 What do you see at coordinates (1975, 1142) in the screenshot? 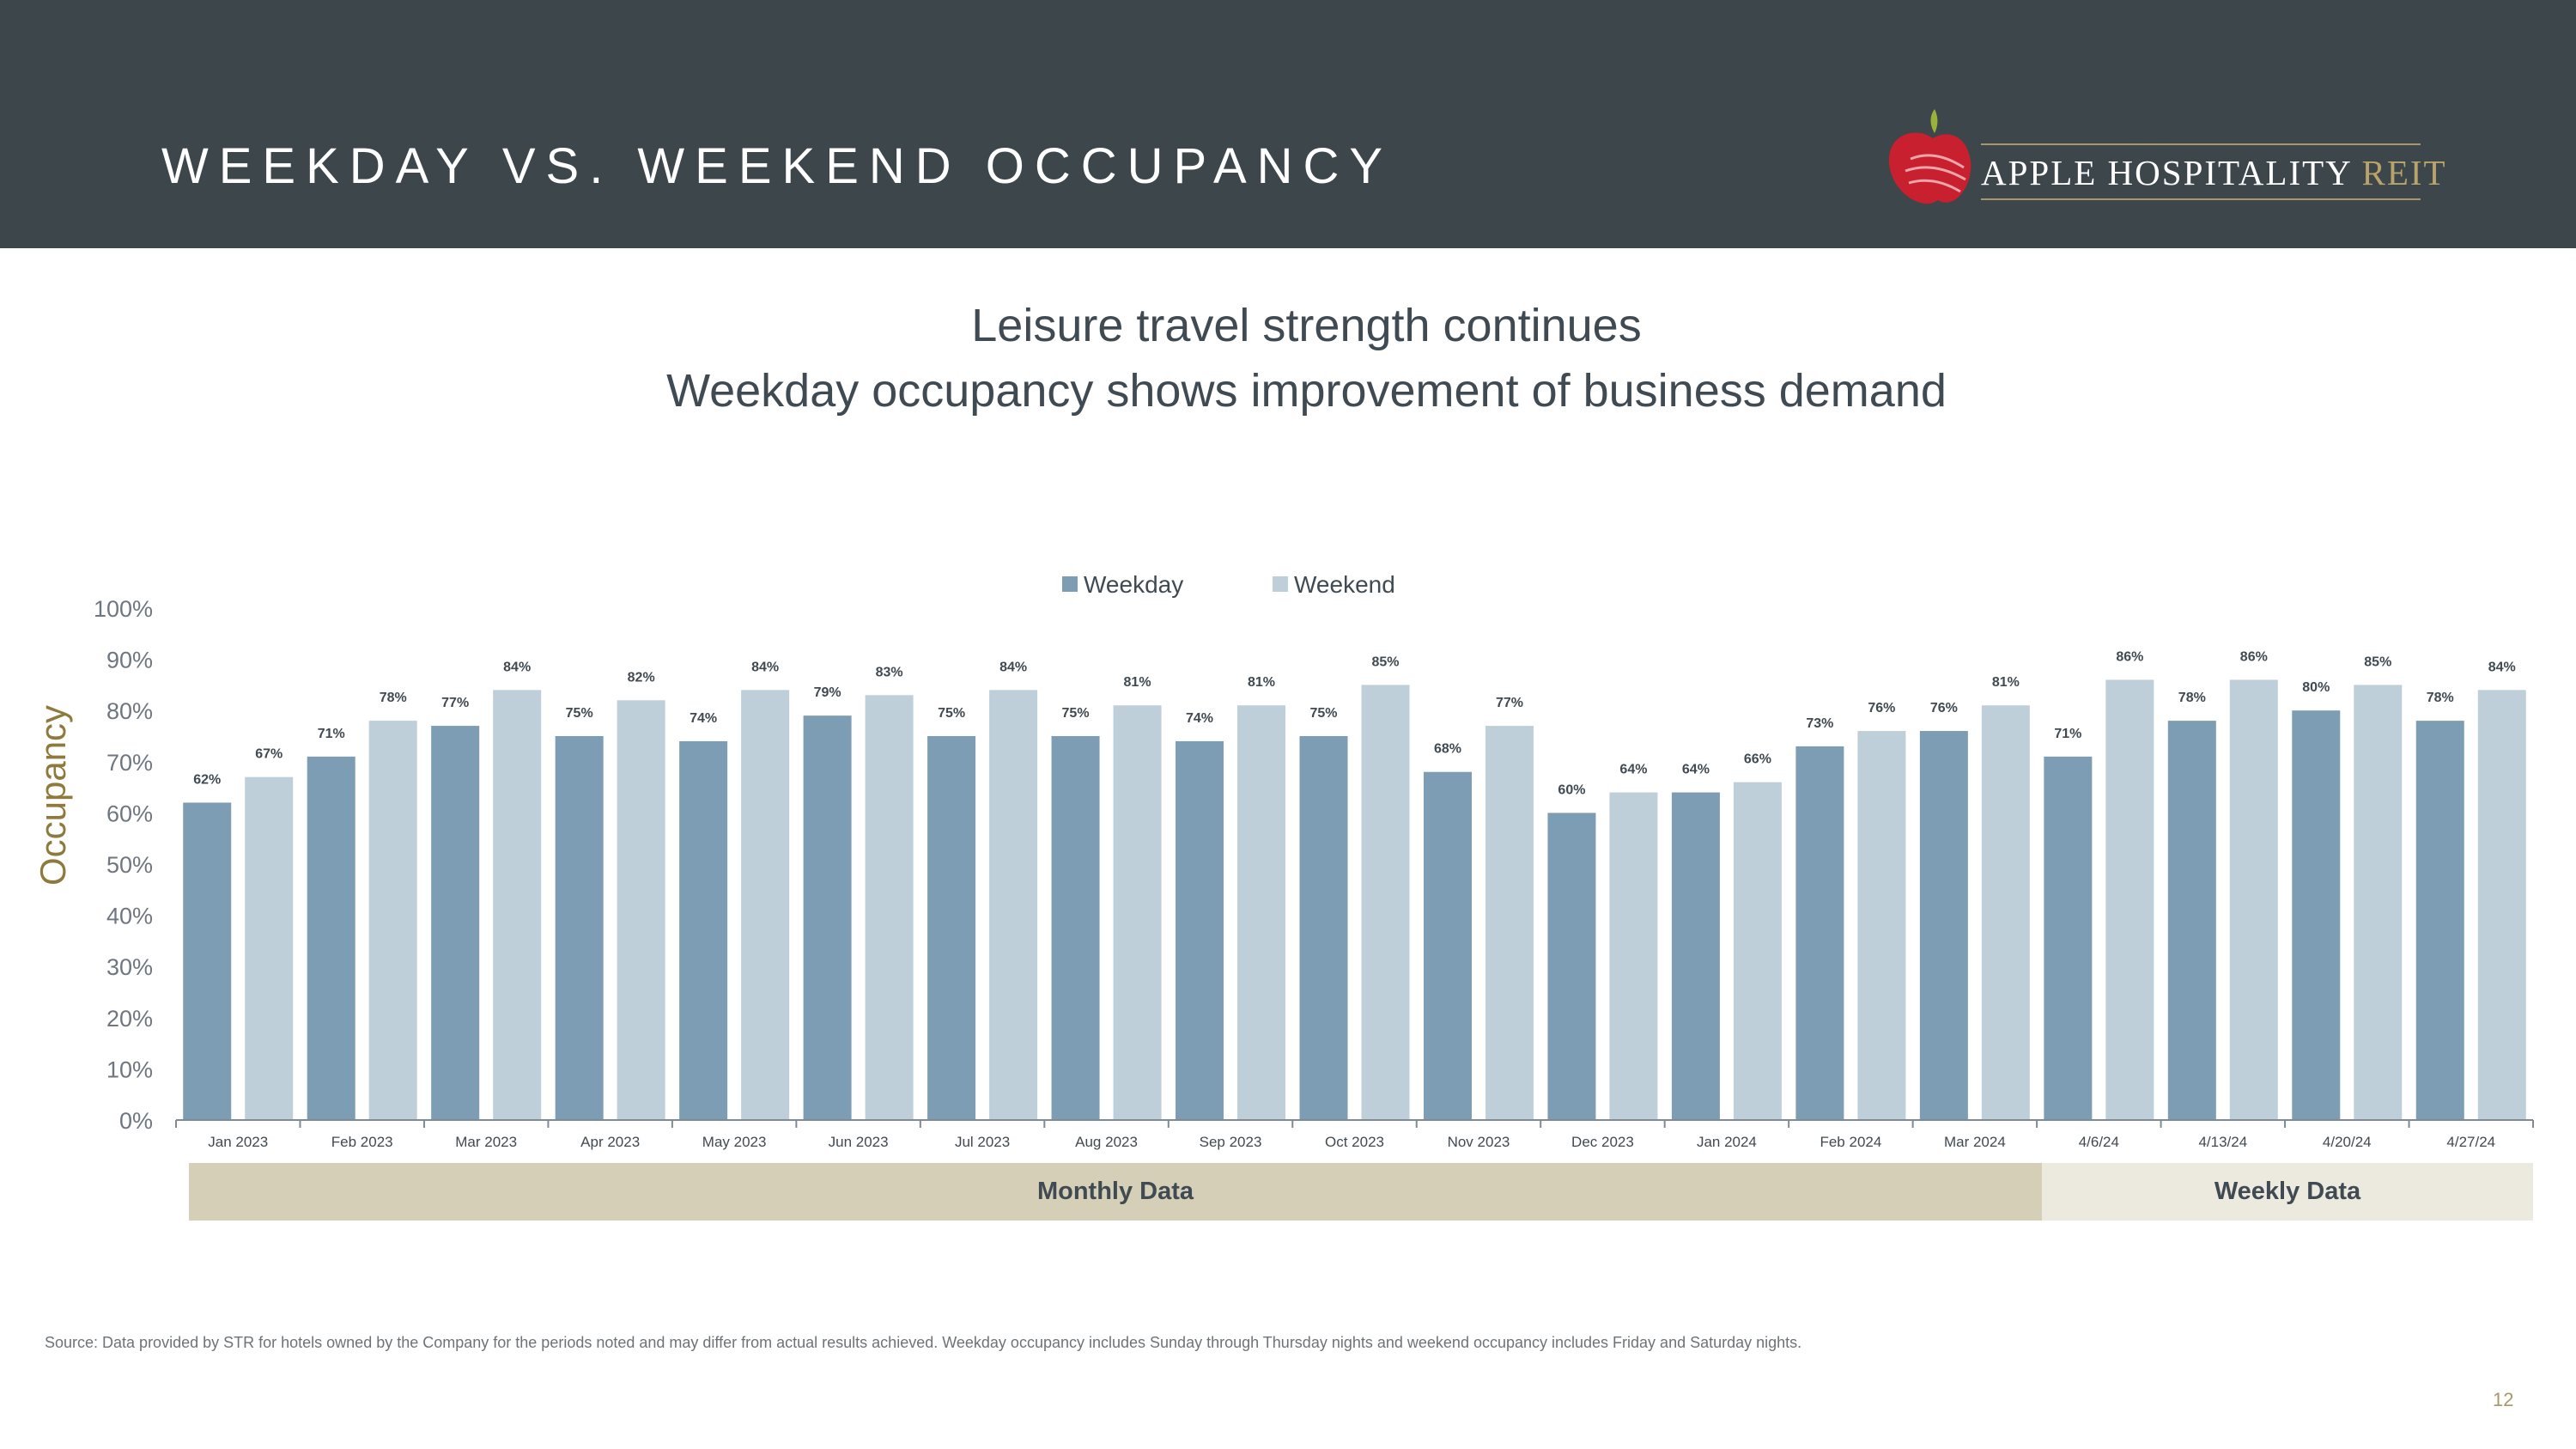
I see `x-tick-label: Mar 2024` at bounding box center [1975, 1142].